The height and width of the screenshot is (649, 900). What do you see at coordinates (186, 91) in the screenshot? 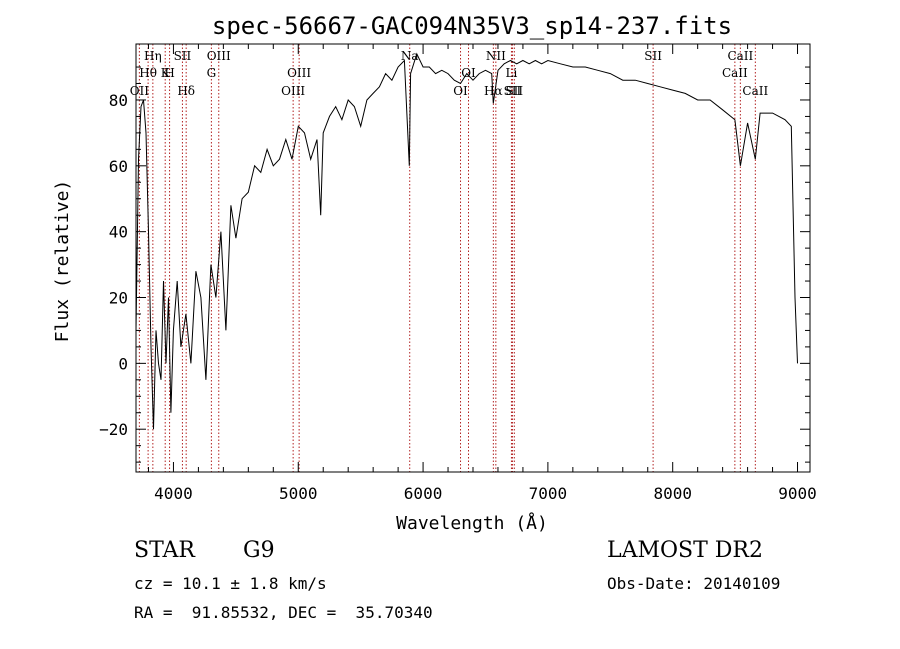
I see `spectral-line-label: Hδ` at bounding box center [186, 91].